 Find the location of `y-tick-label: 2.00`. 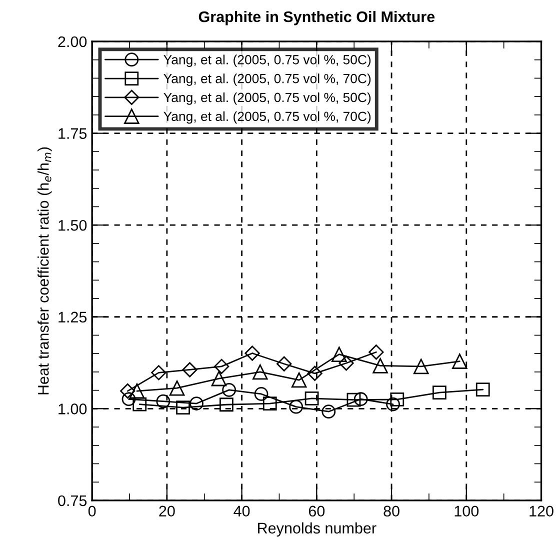

y-tick-label: 2.00 is located at coordinates (72, 42).